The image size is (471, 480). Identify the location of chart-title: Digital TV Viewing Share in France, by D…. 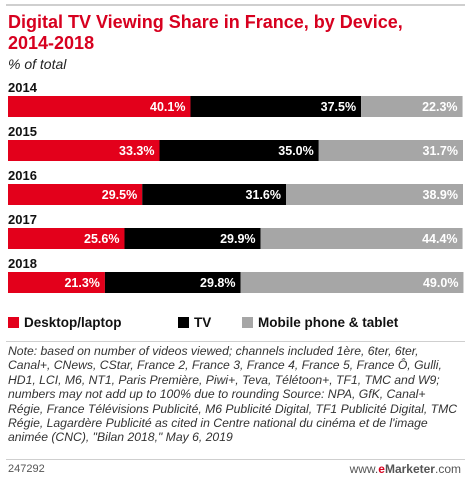
(205, 32).